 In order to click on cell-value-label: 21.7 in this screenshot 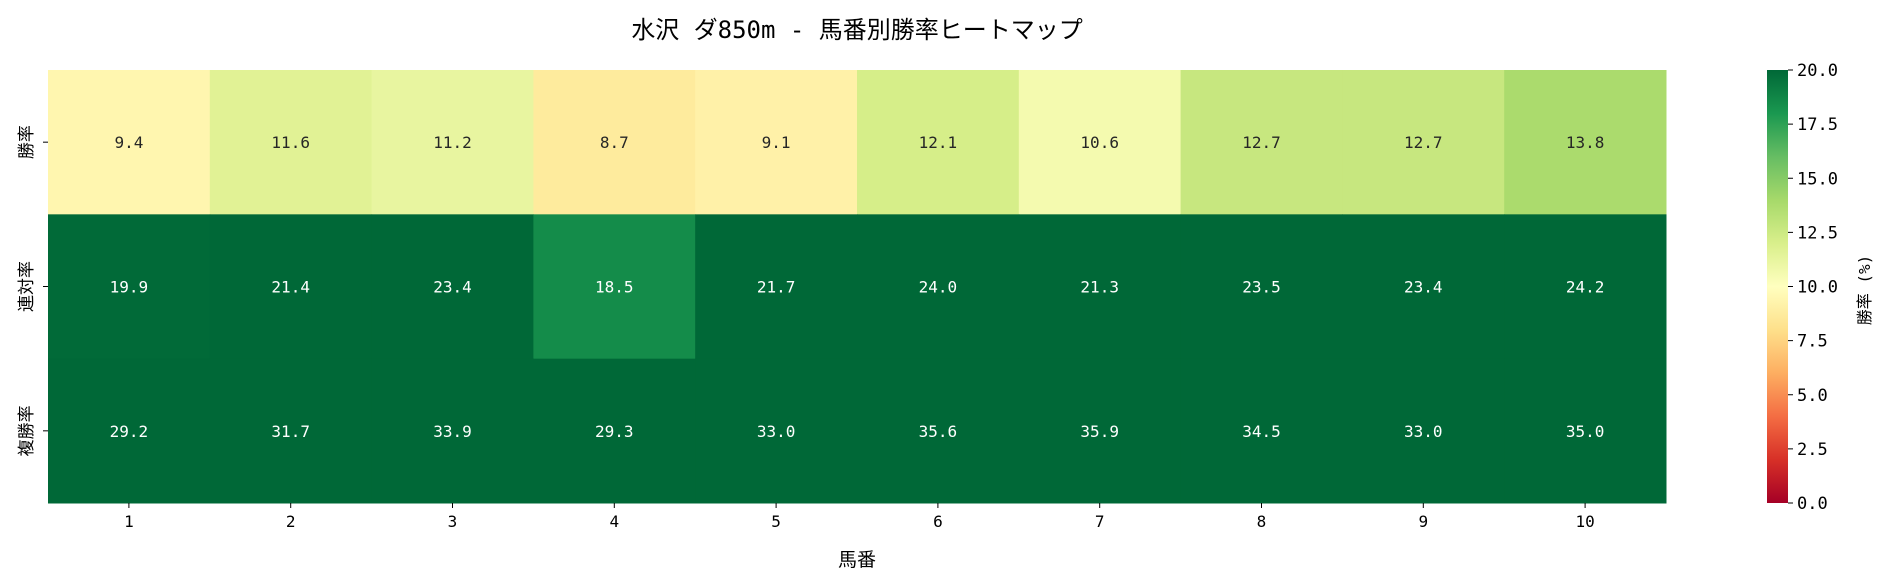, I will do `click(776, 287)`.